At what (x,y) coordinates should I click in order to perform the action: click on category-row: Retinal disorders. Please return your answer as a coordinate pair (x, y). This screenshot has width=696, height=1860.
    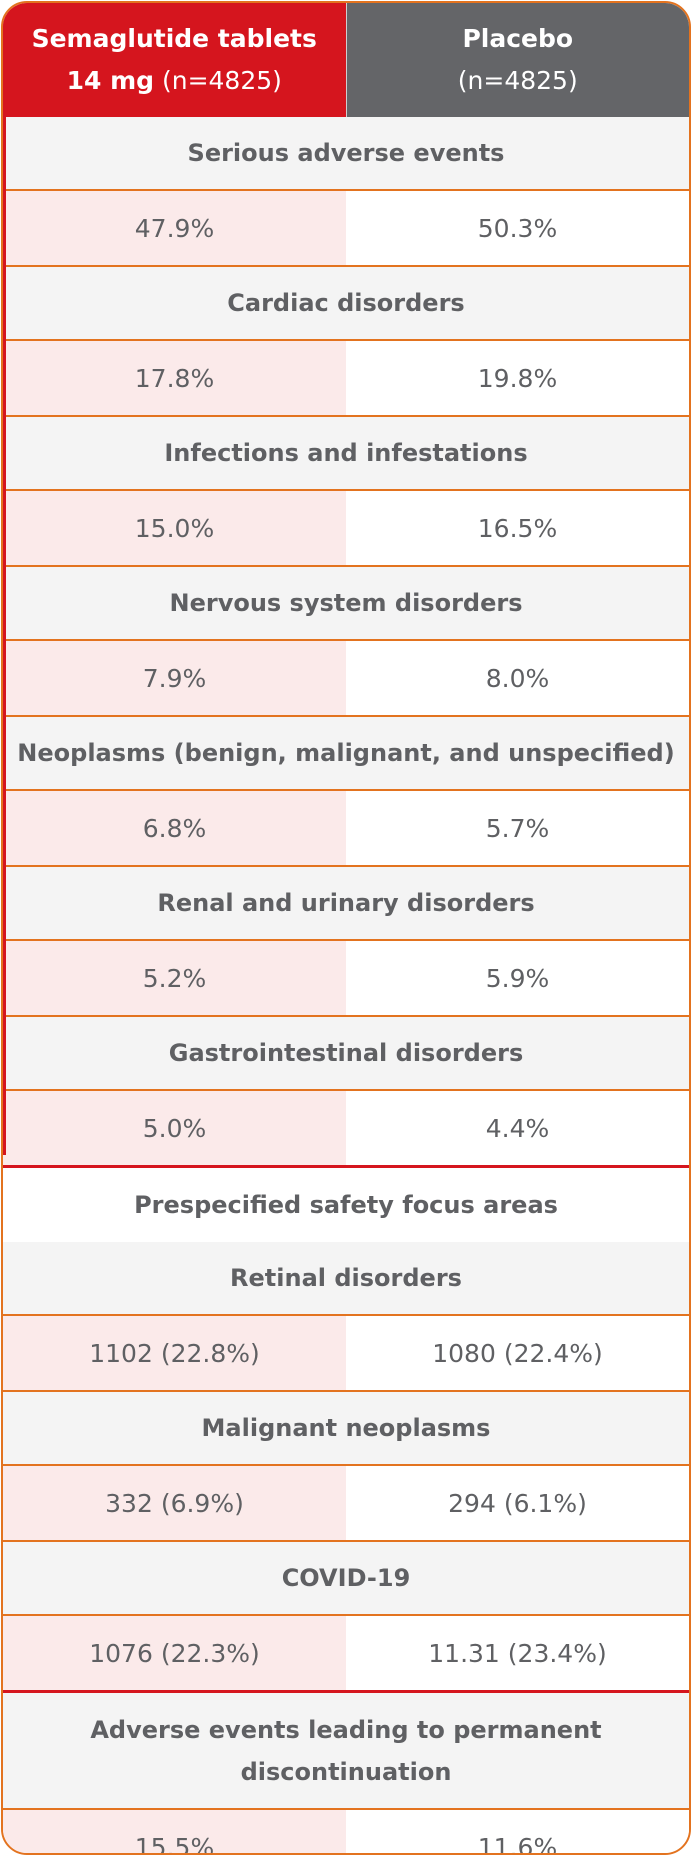
    Looking at the image, I should click on (346, 1279).